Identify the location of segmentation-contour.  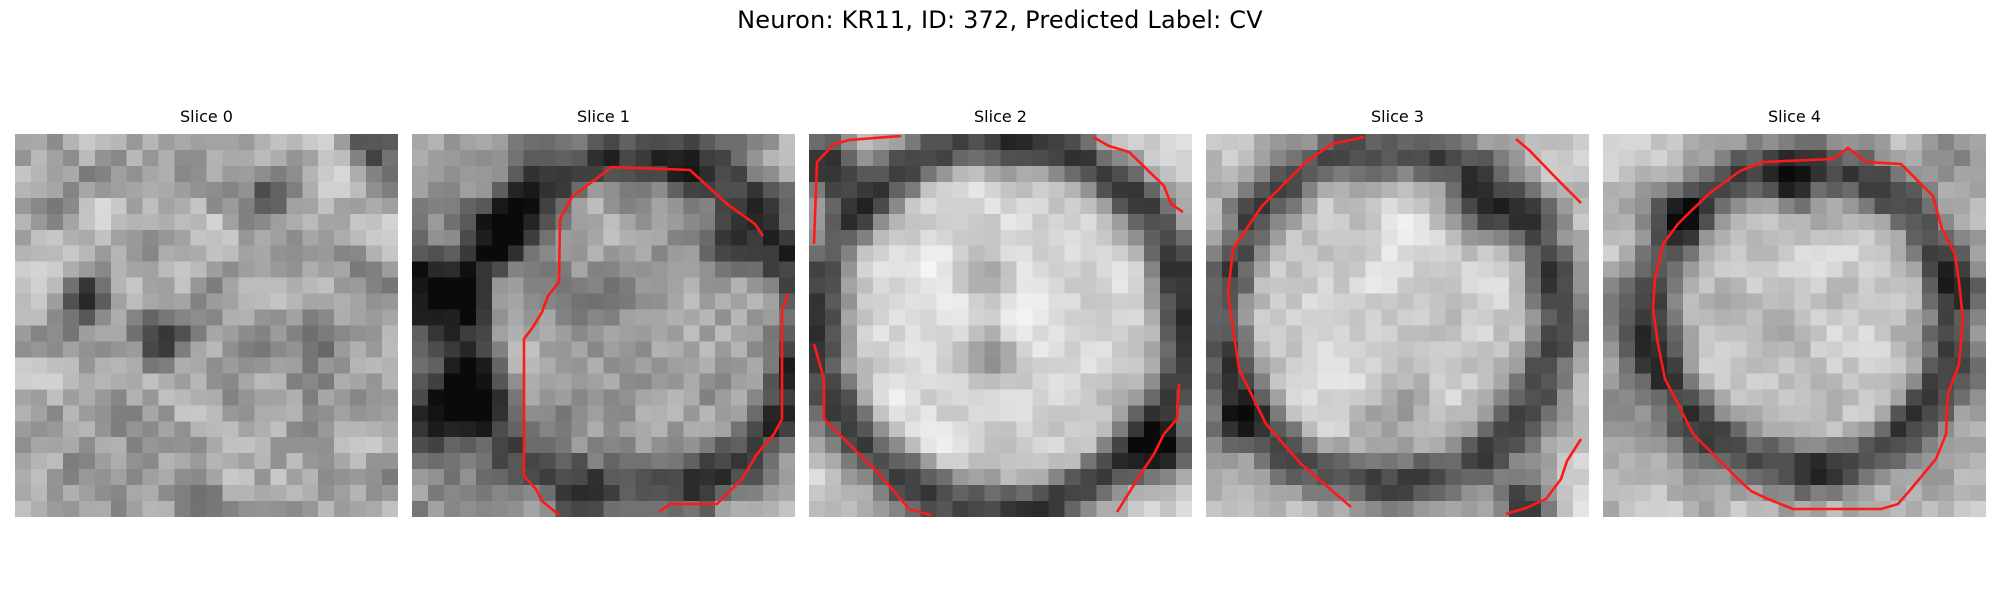
(1808, 328).